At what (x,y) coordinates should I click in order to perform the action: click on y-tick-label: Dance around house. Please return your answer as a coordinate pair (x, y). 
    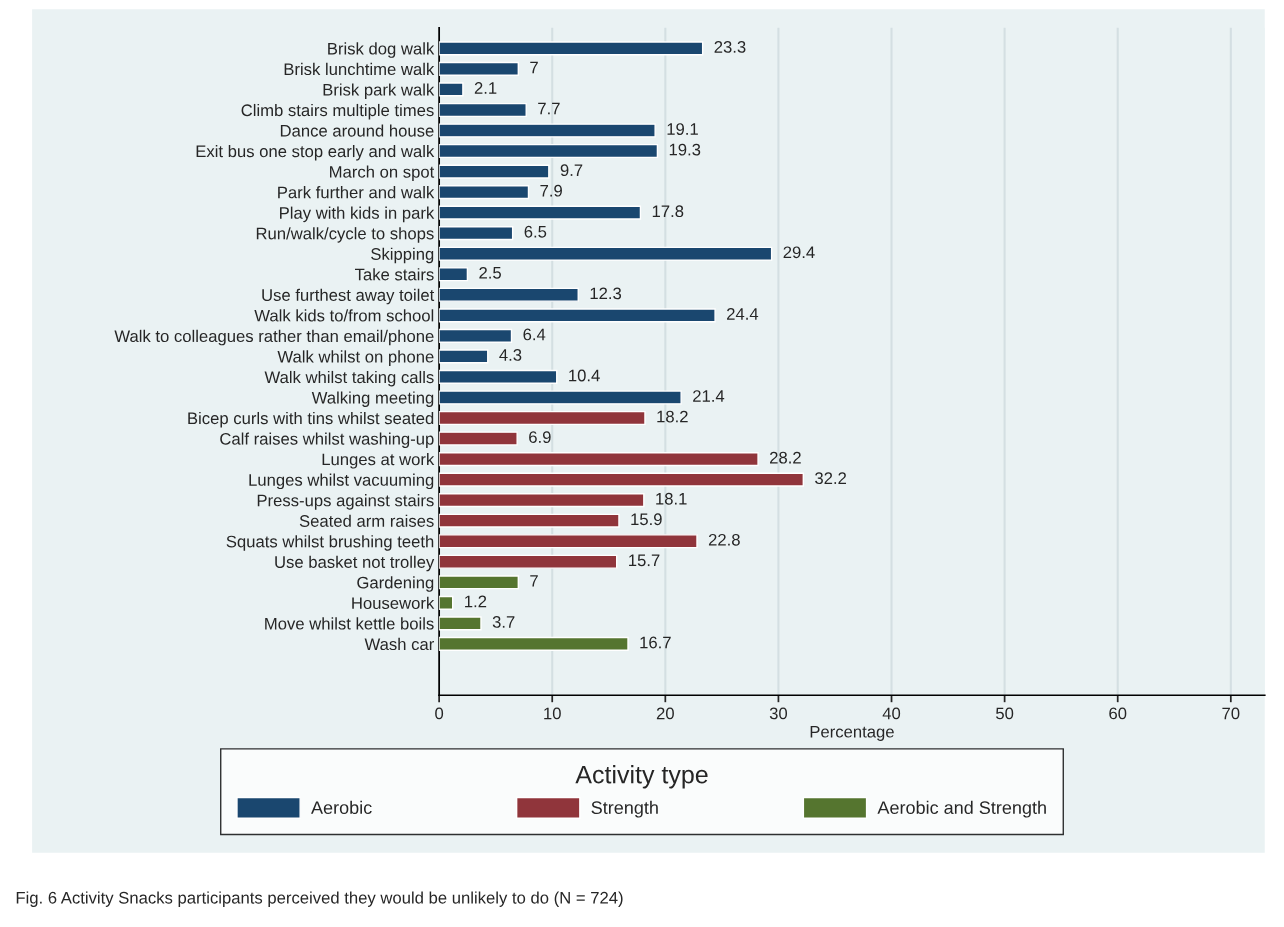
    Looking at the image, I should click on (357, 130).